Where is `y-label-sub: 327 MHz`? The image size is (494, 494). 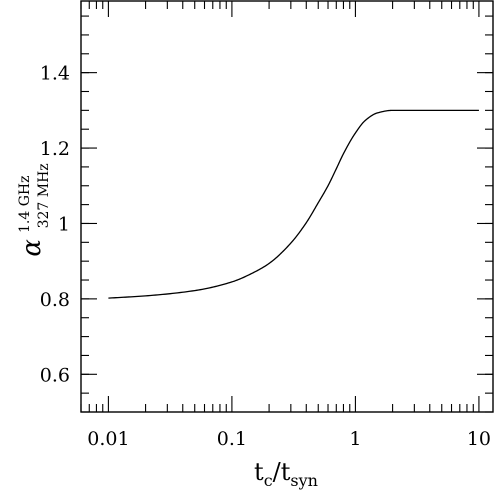 y-label-sub: 327 MHz is located at coordinates (44, 195).